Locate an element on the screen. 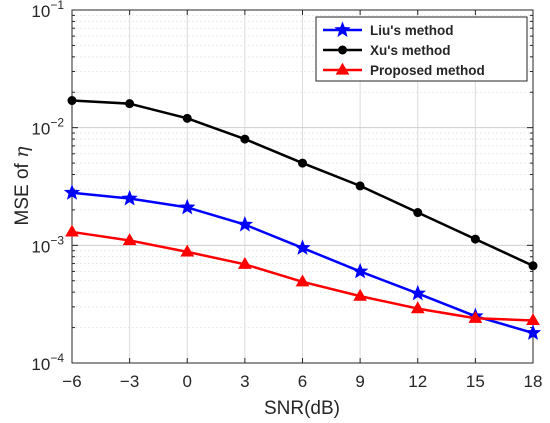 This screenshot has width=550, height=423. y-axis-label-text: MSE of is located at coordinates (22, 192).